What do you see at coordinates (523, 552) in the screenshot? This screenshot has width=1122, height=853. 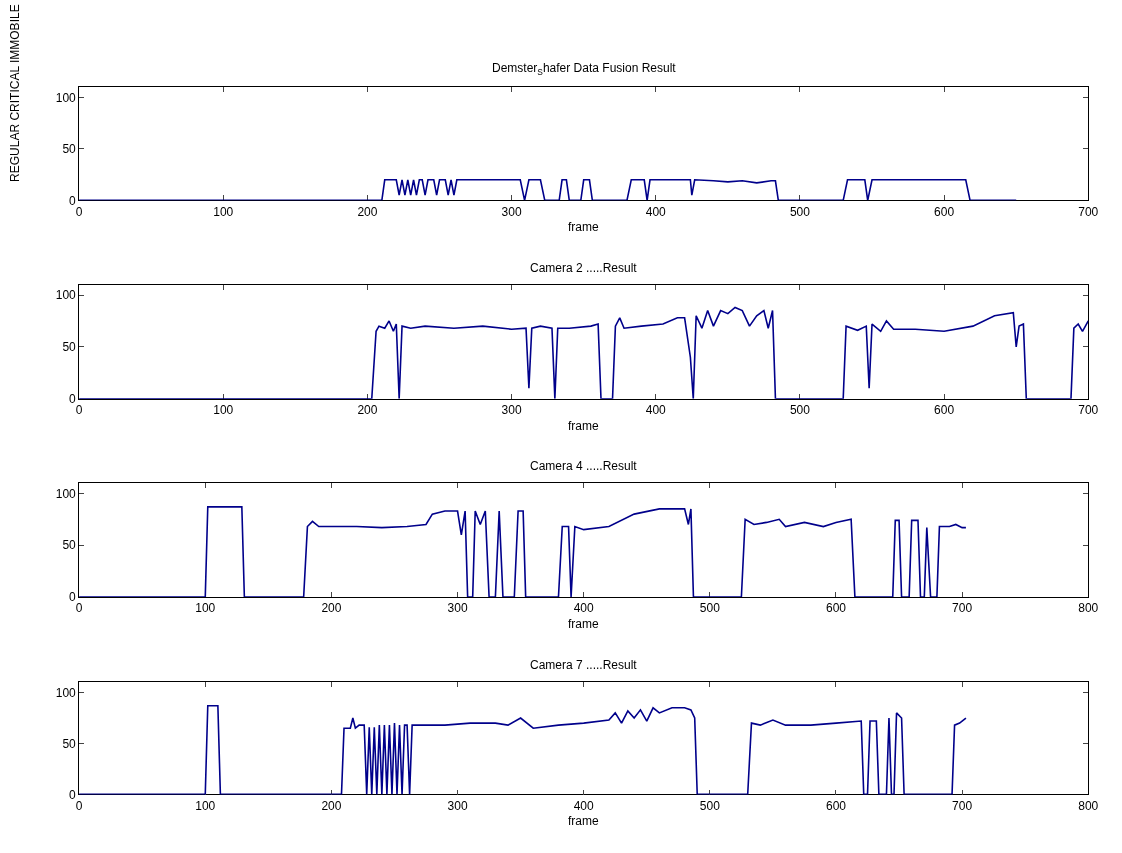 I see `line-series` at bounding box center [523, 552].